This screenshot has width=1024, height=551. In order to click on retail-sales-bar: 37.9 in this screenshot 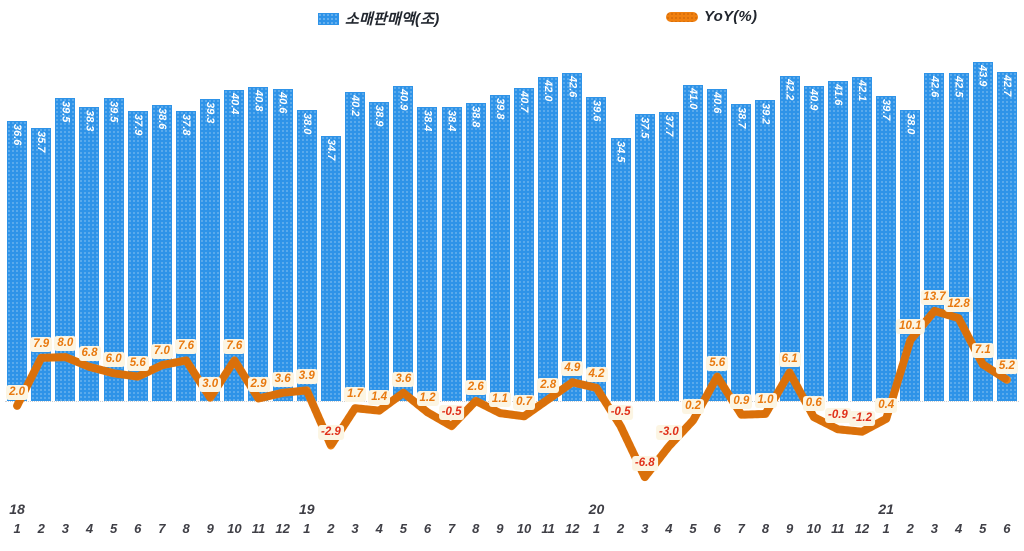, I will do `click(137, 255)`.